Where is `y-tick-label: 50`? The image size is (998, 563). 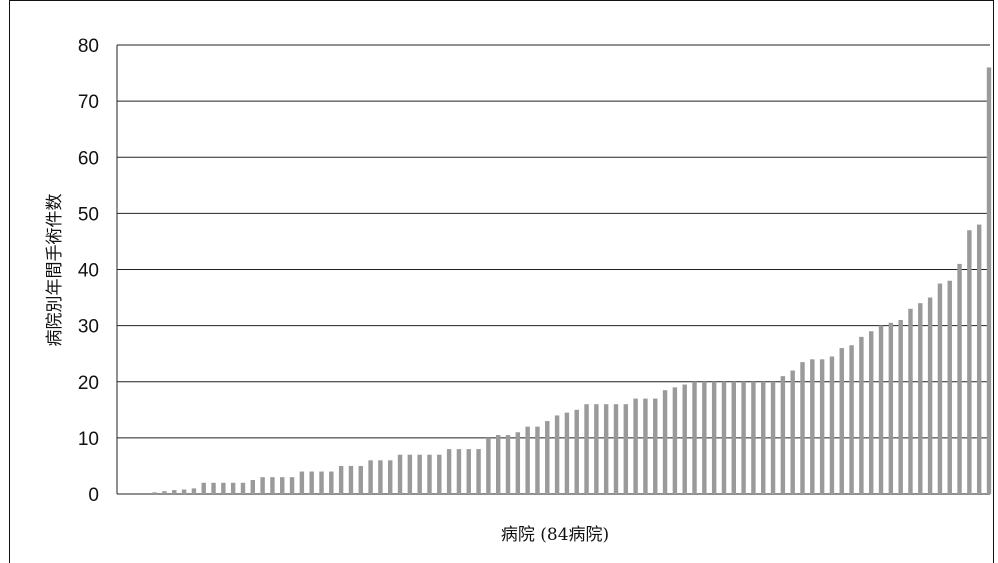 y-tick-label: 50 is located at coordinates (88, 214).